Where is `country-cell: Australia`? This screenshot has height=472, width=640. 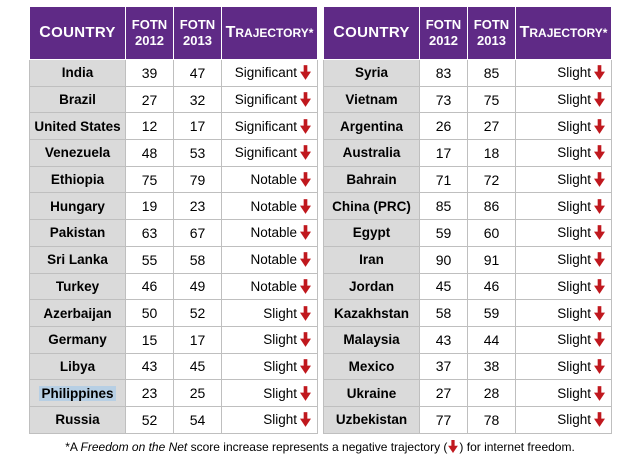 country-cell: Australia is located at coordinates (371, 153).